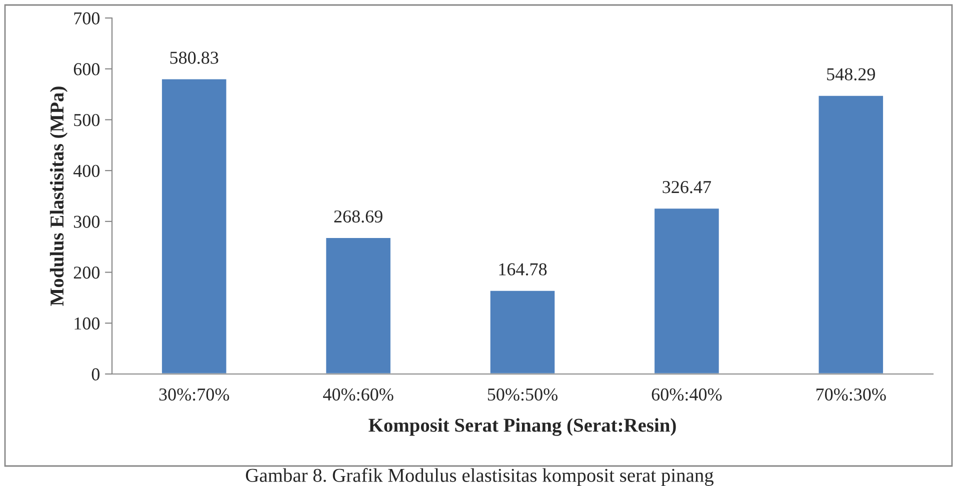 The width and height of the screenshot is (959, 486). Describe the element at coordinates (194, 394) in the screenshot. I see `x-tick-label: 30%:70%` at that location.